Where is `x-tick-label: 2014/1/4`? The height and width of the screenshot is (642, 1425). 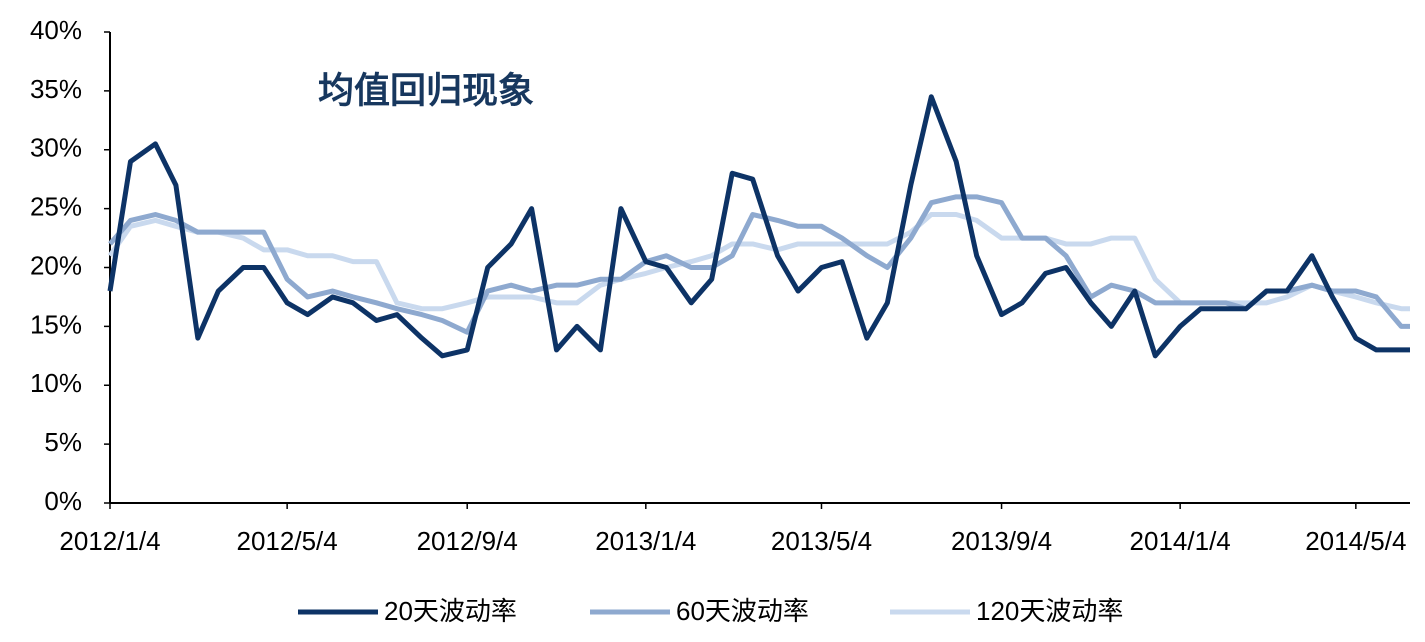
x-tick-label: 2014/1/4 is located at coordinates (1180, 541).